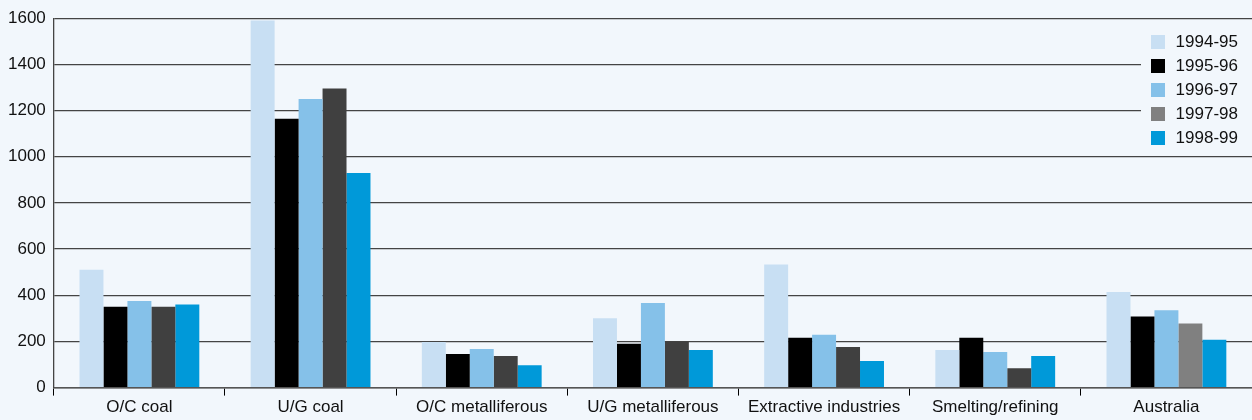 The height and width of the screenshot is (420, 1252). Describe the element at coordinates (310, 407) in the screenshot. I see `x-tick-label: U/G coal` at that location.